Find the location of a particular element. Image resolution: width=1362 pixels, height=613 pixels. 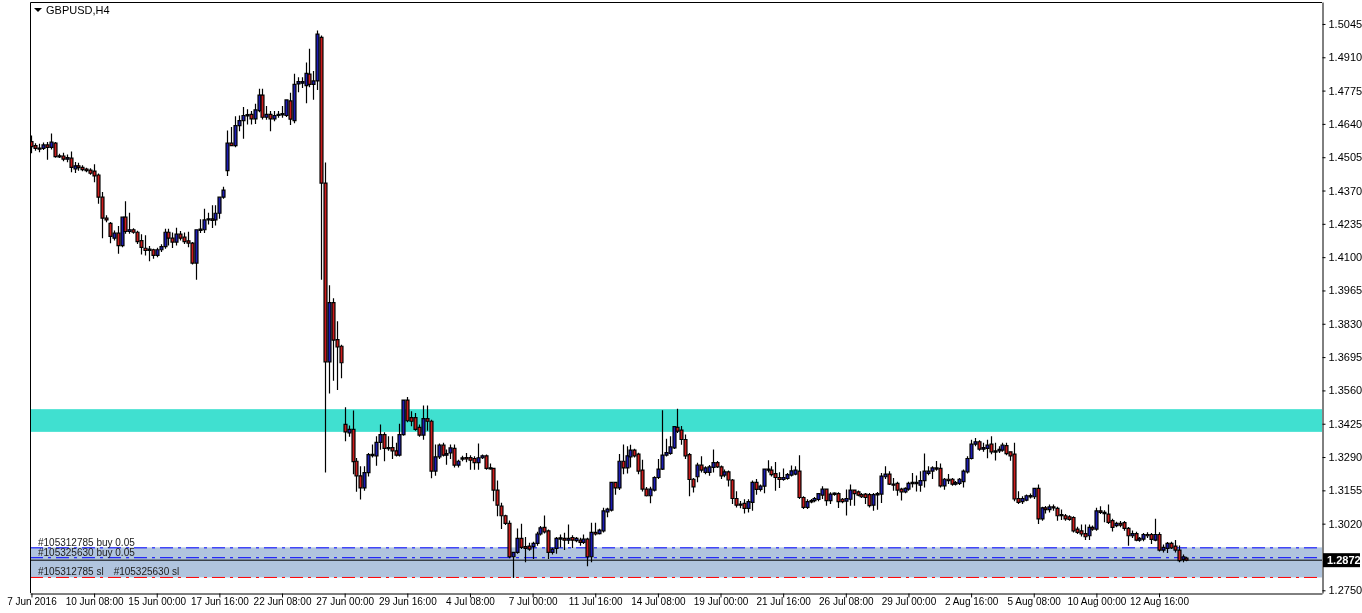

y-tick-label: 1.4640 is located at coordinates (1345, 123).